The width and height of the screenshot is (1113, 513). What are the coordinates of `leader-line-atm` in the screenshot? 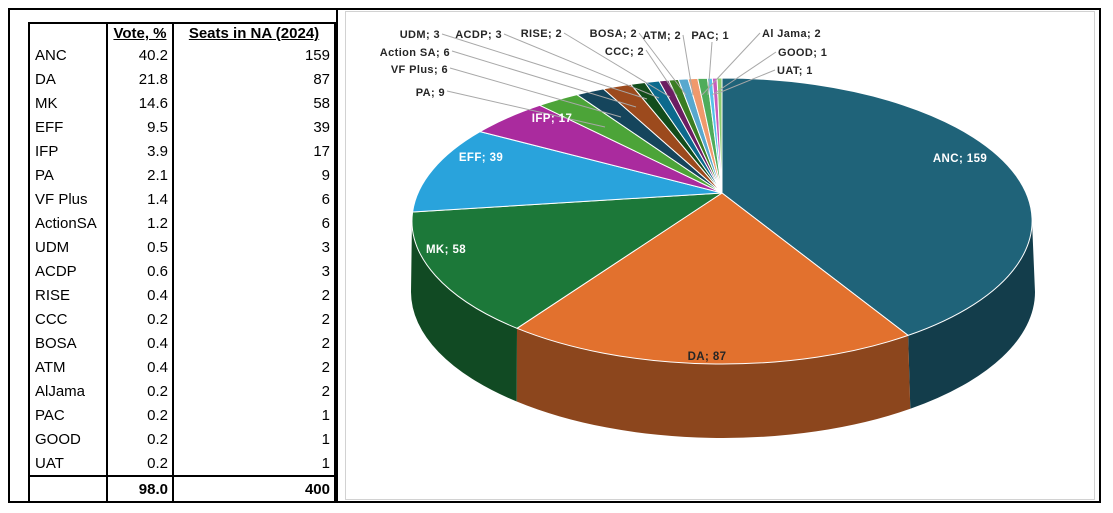 It's located at (688, 65).